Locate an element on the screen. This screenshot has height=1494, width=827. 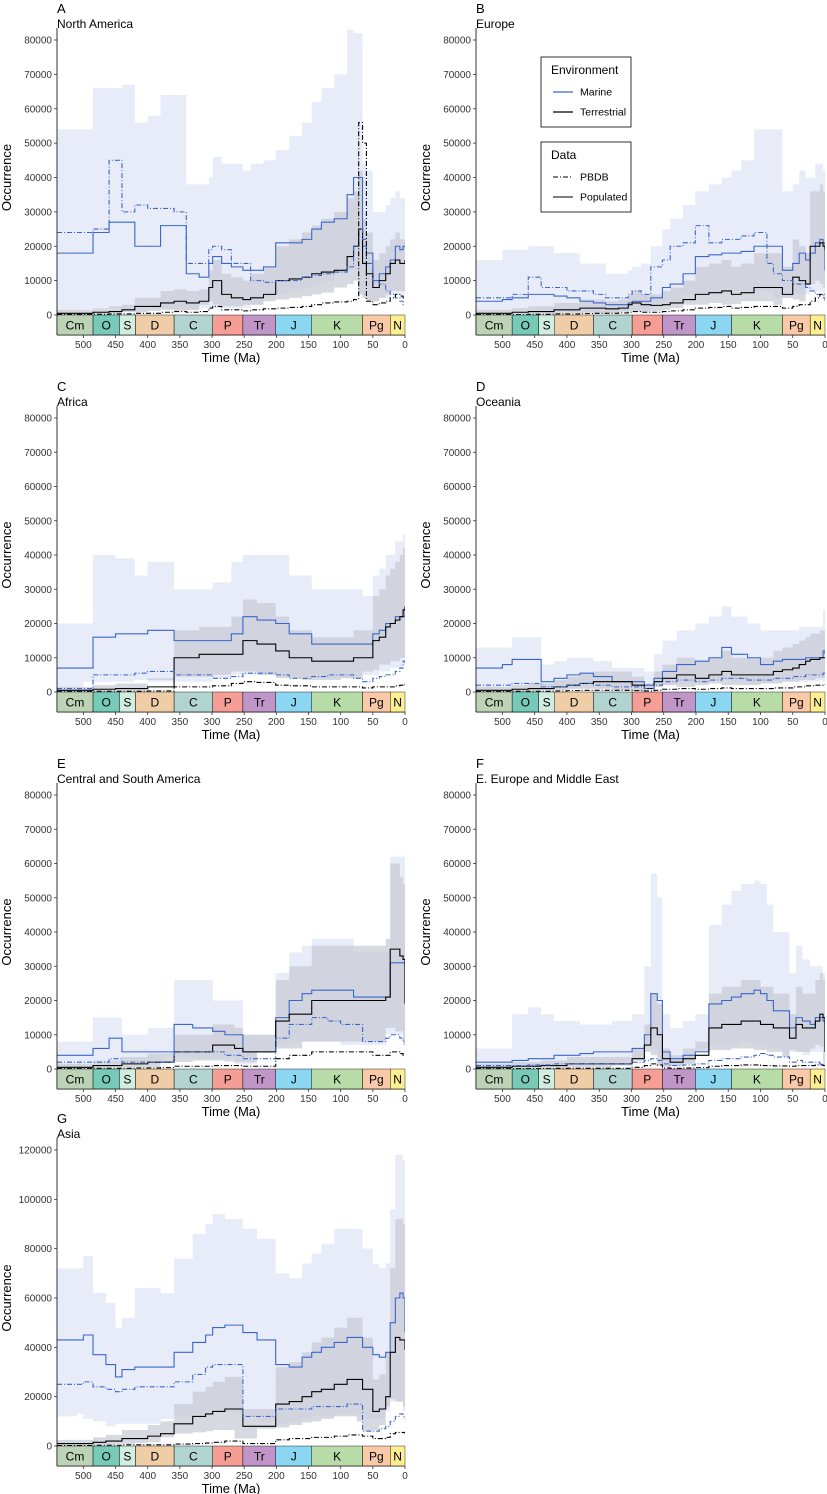
y-tick-label: 50000 is located at coordinates (457, 144).